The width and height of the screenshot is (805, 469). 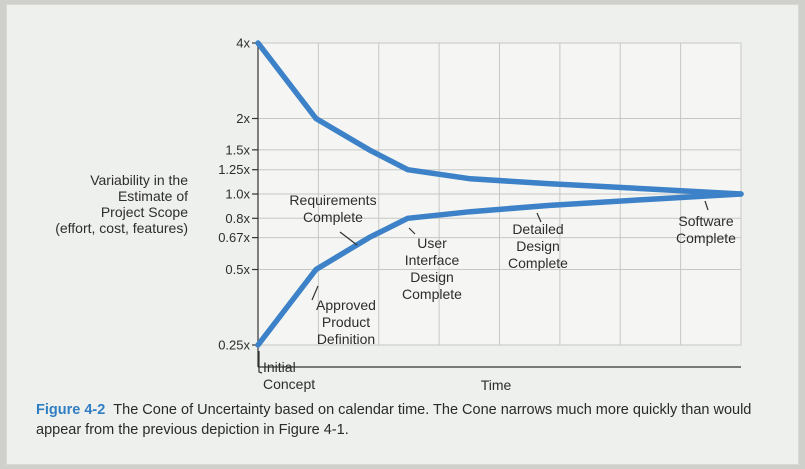 What do you see at coordinates (71, 410) in the screenshot?
I see `figure-caption-label: Figure 4-2` at bounding box center [71, 410].